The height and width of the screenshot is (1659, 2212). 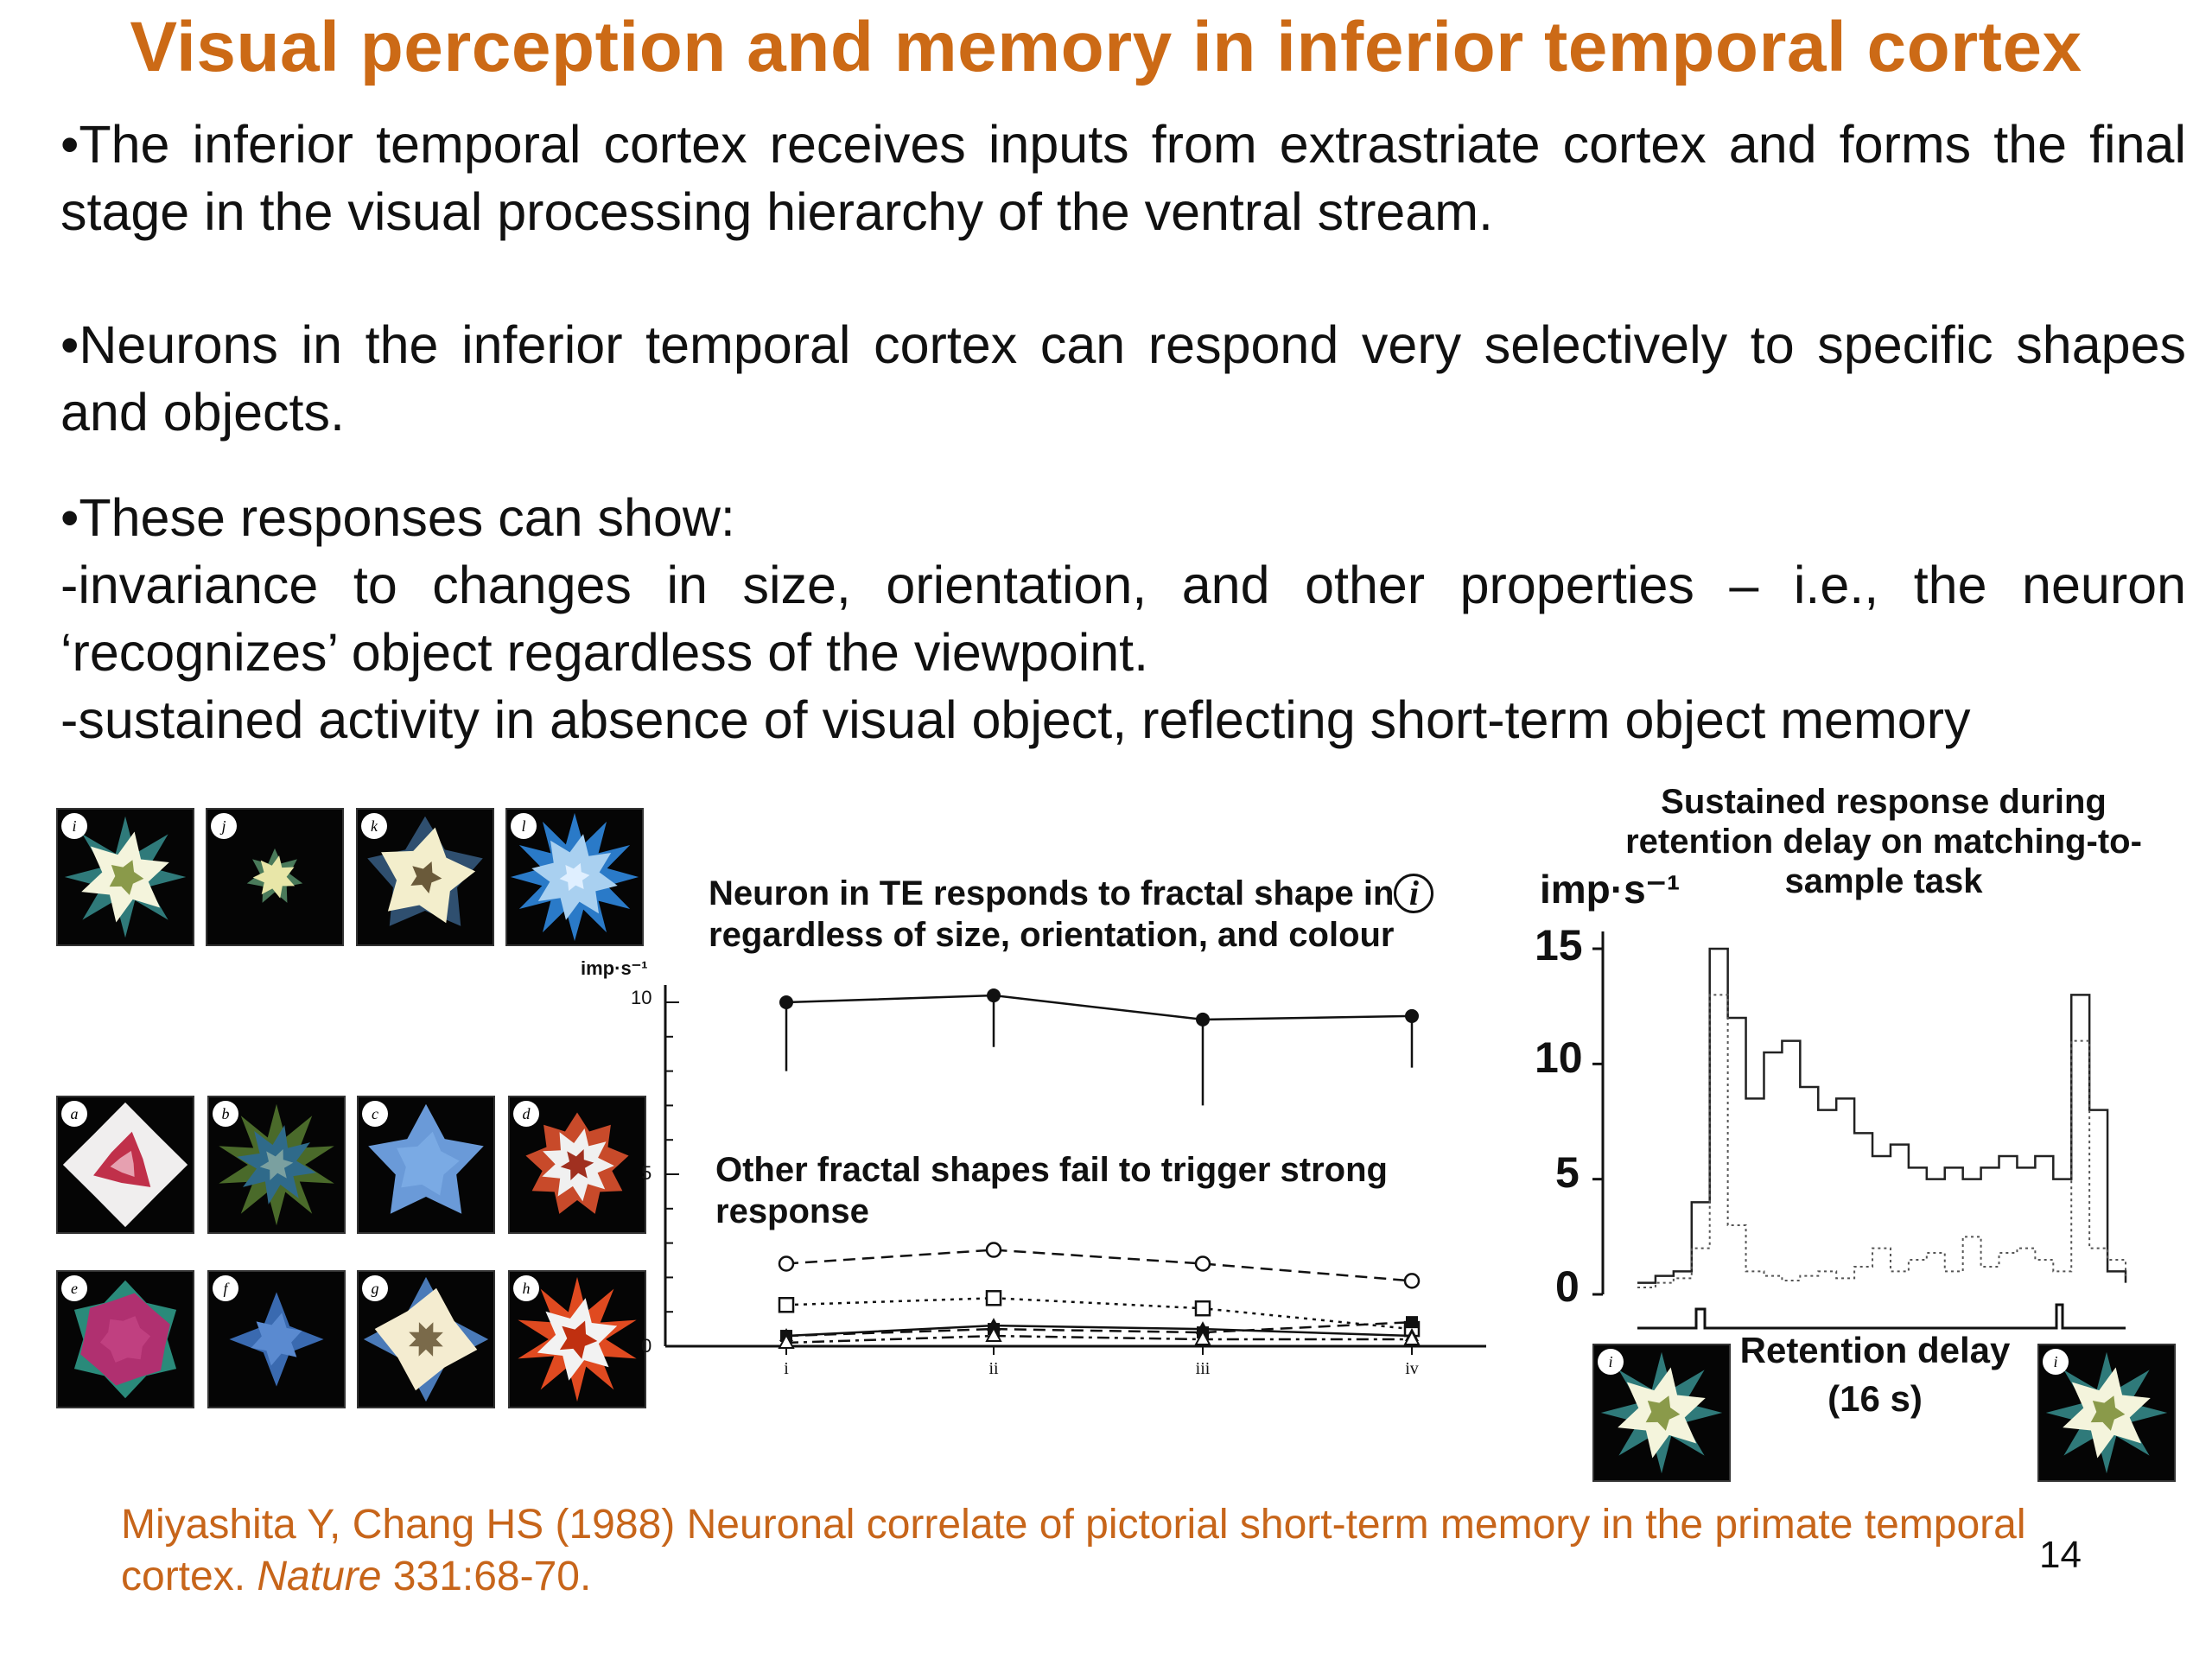 What do you see at coordinates (375, 1114) in the screenshot?
I see `stimulus-label: c` at bounding box center [375, 1114].